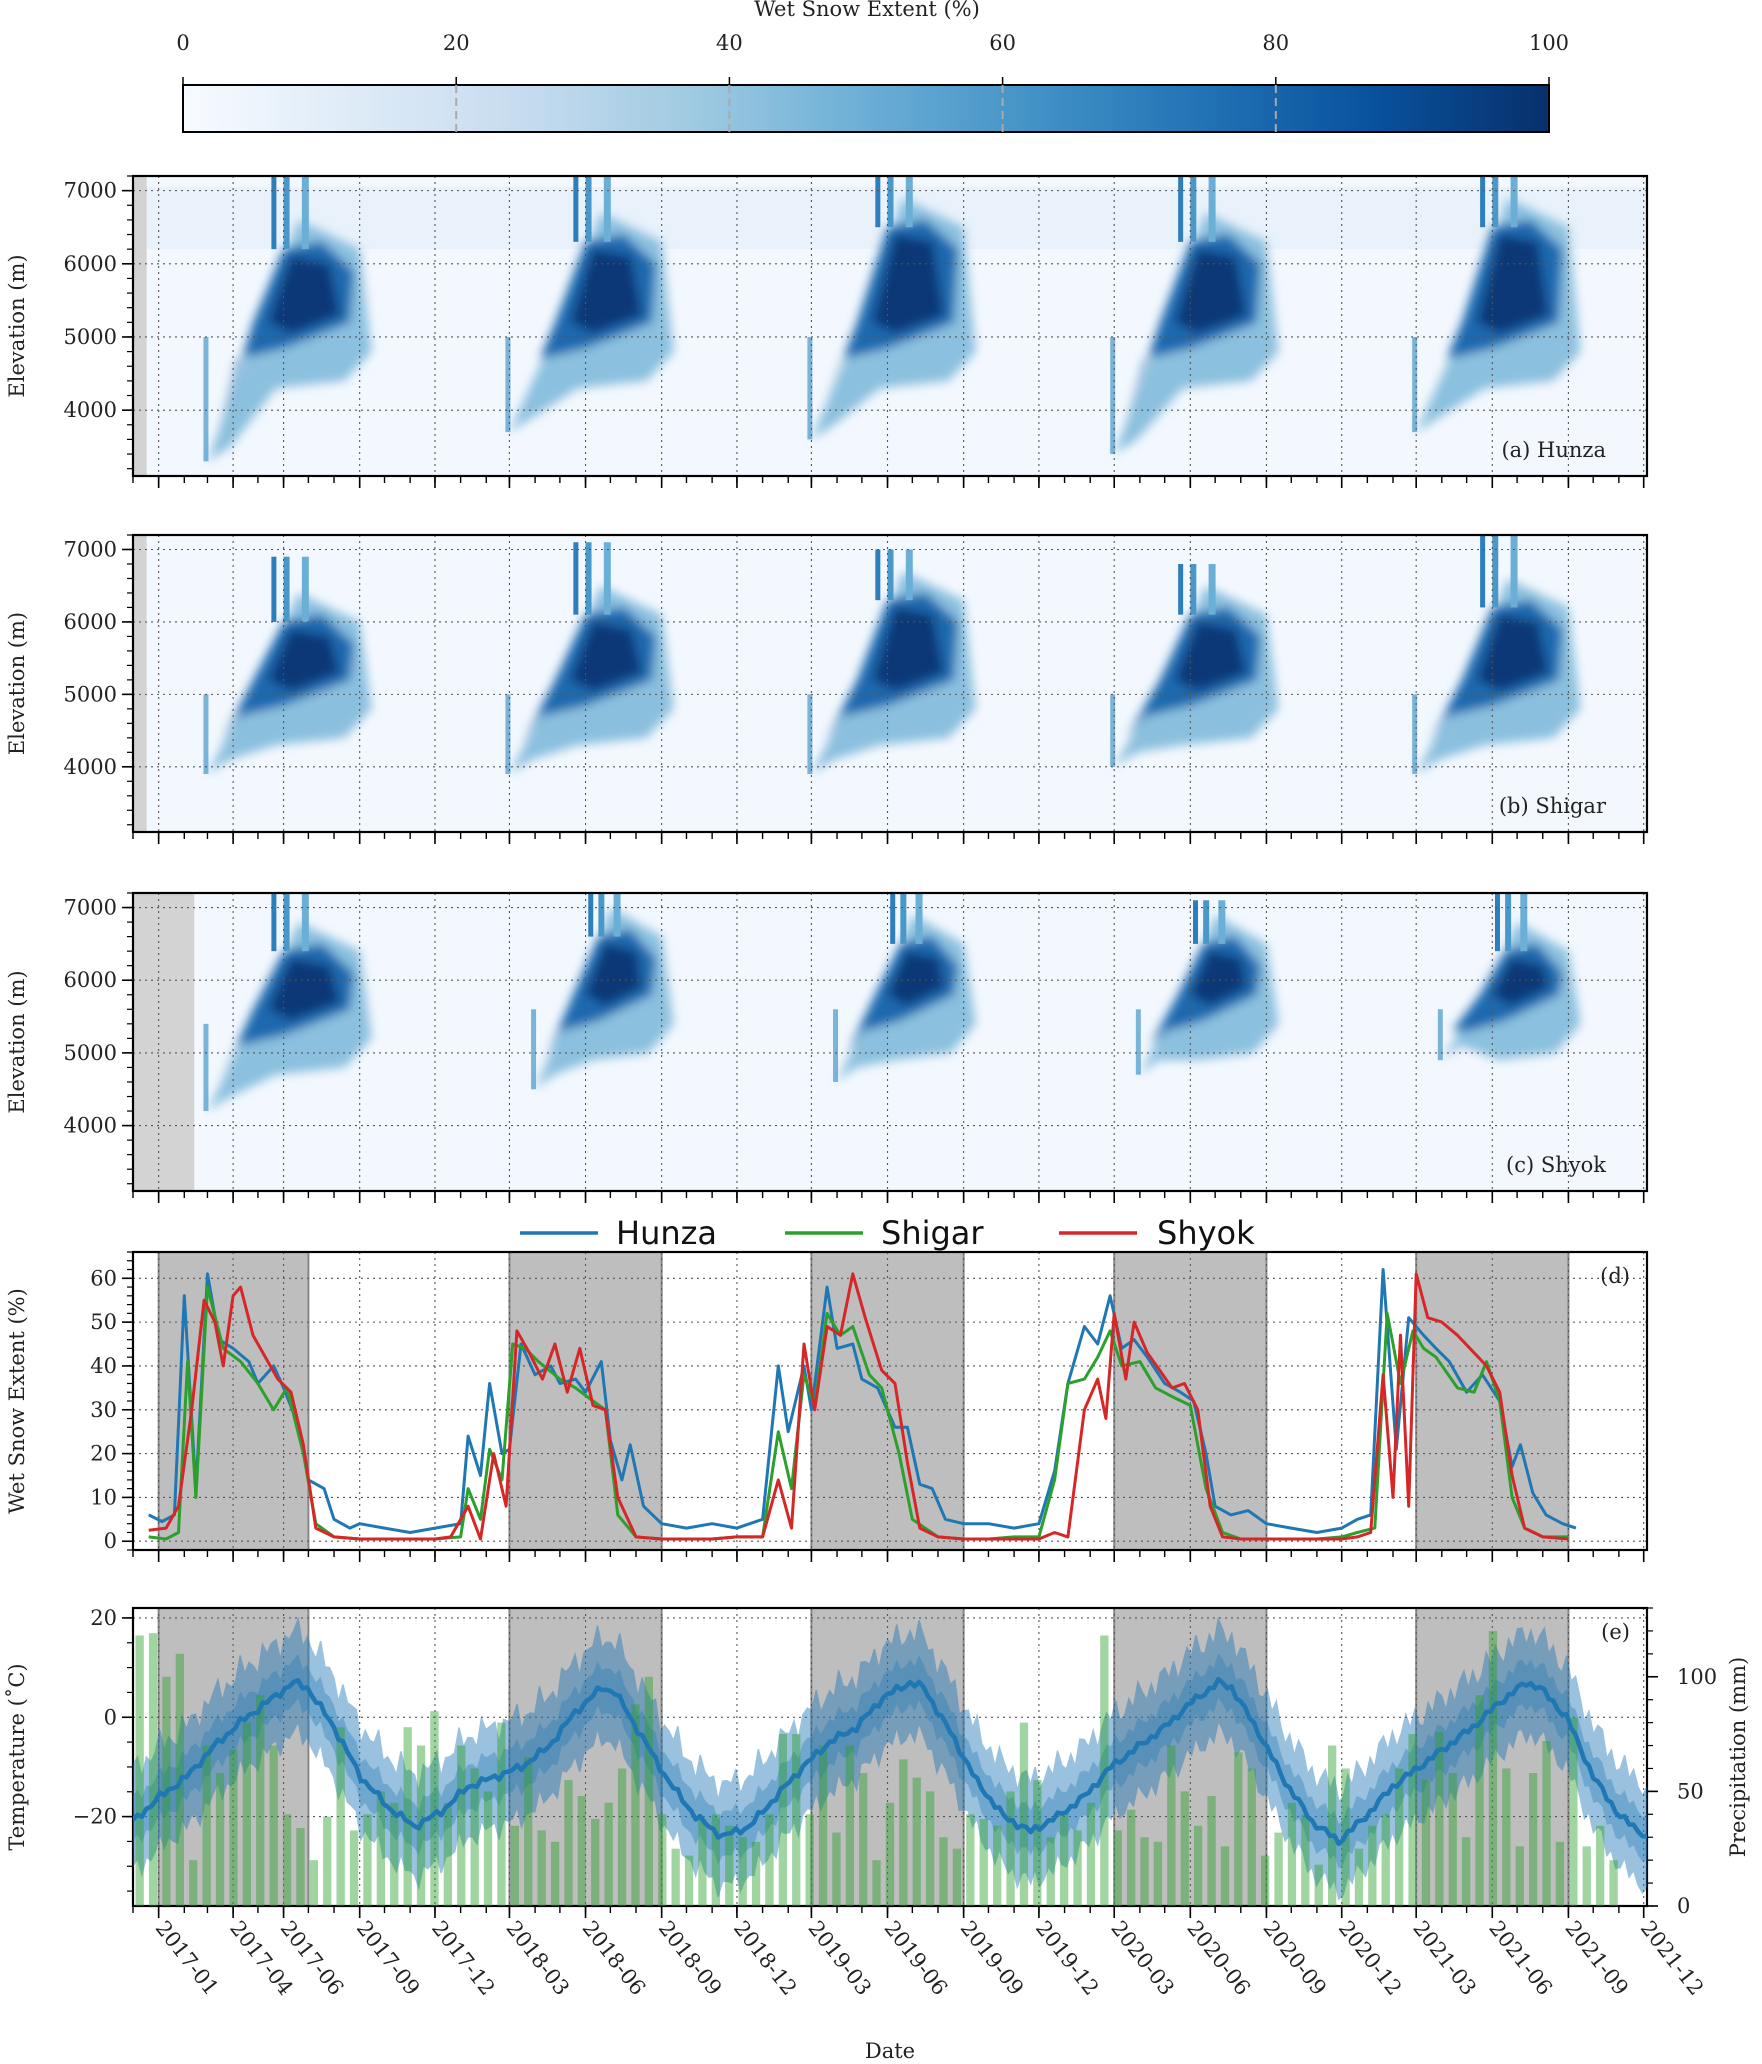 Image resolution: width=1762 pixels, height=2064 pixels. Describe the element at coordinates (537, 1958) in the screenshot. I see `x-tick-label: 2018-03` at that location.